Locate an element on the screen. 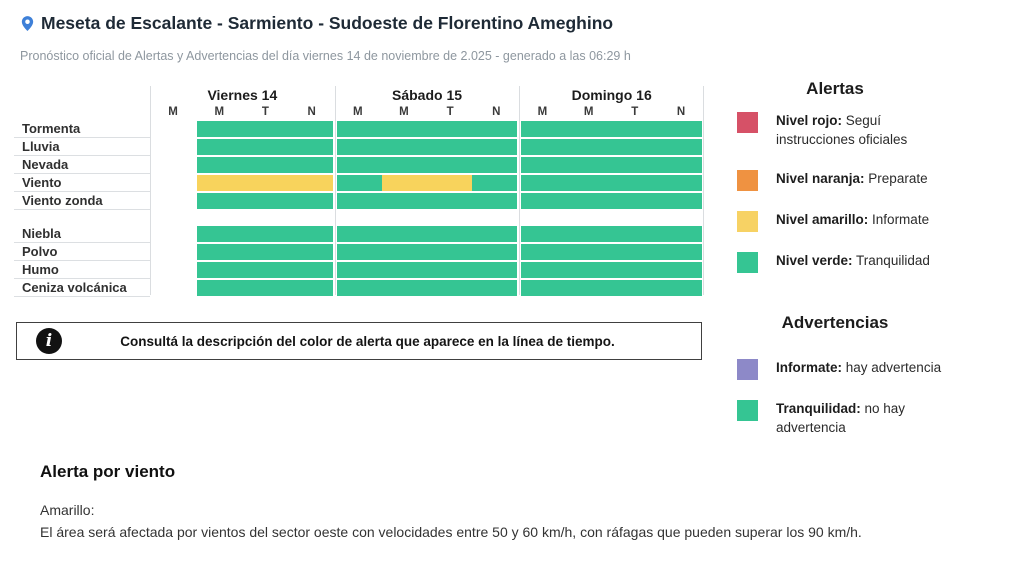 The image size is (1024, 565). legend-title-alertas: Alertas is located at coordinates (835, 88).